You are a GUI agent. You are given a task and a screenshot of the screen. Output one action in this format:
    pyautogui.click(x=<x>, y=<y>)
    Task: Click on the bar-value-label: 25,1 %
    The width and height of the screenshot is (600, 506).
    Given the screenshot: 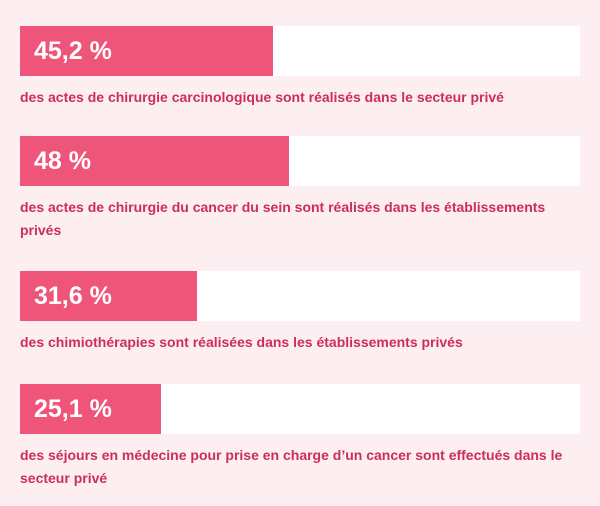 What is the action you would take?
    pyautogui.click(x=73, y=409)
    